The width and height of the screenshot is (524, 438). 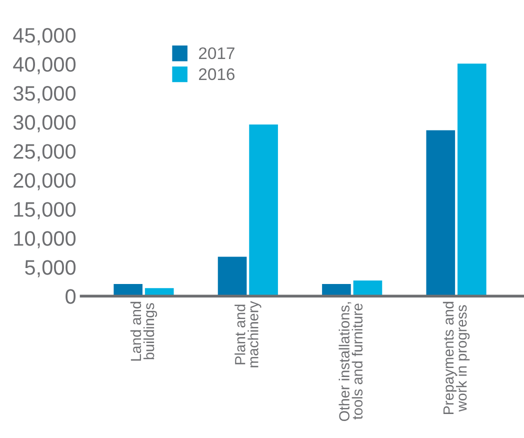 I want to click on y-tick-label: 0, so click(x=71, y=296).